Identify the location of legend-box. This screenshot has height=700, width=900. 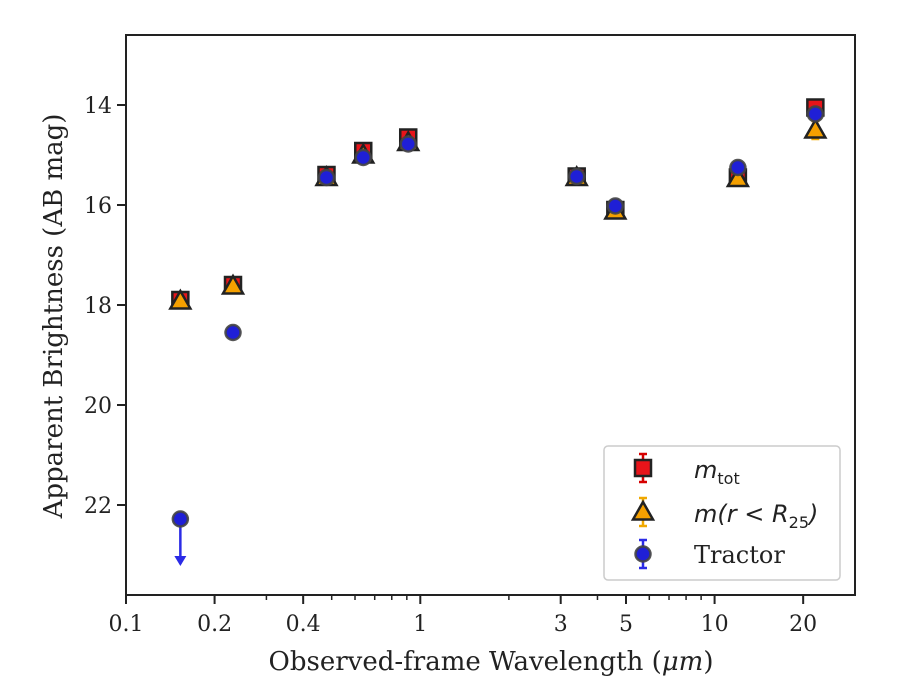
(722, 513).